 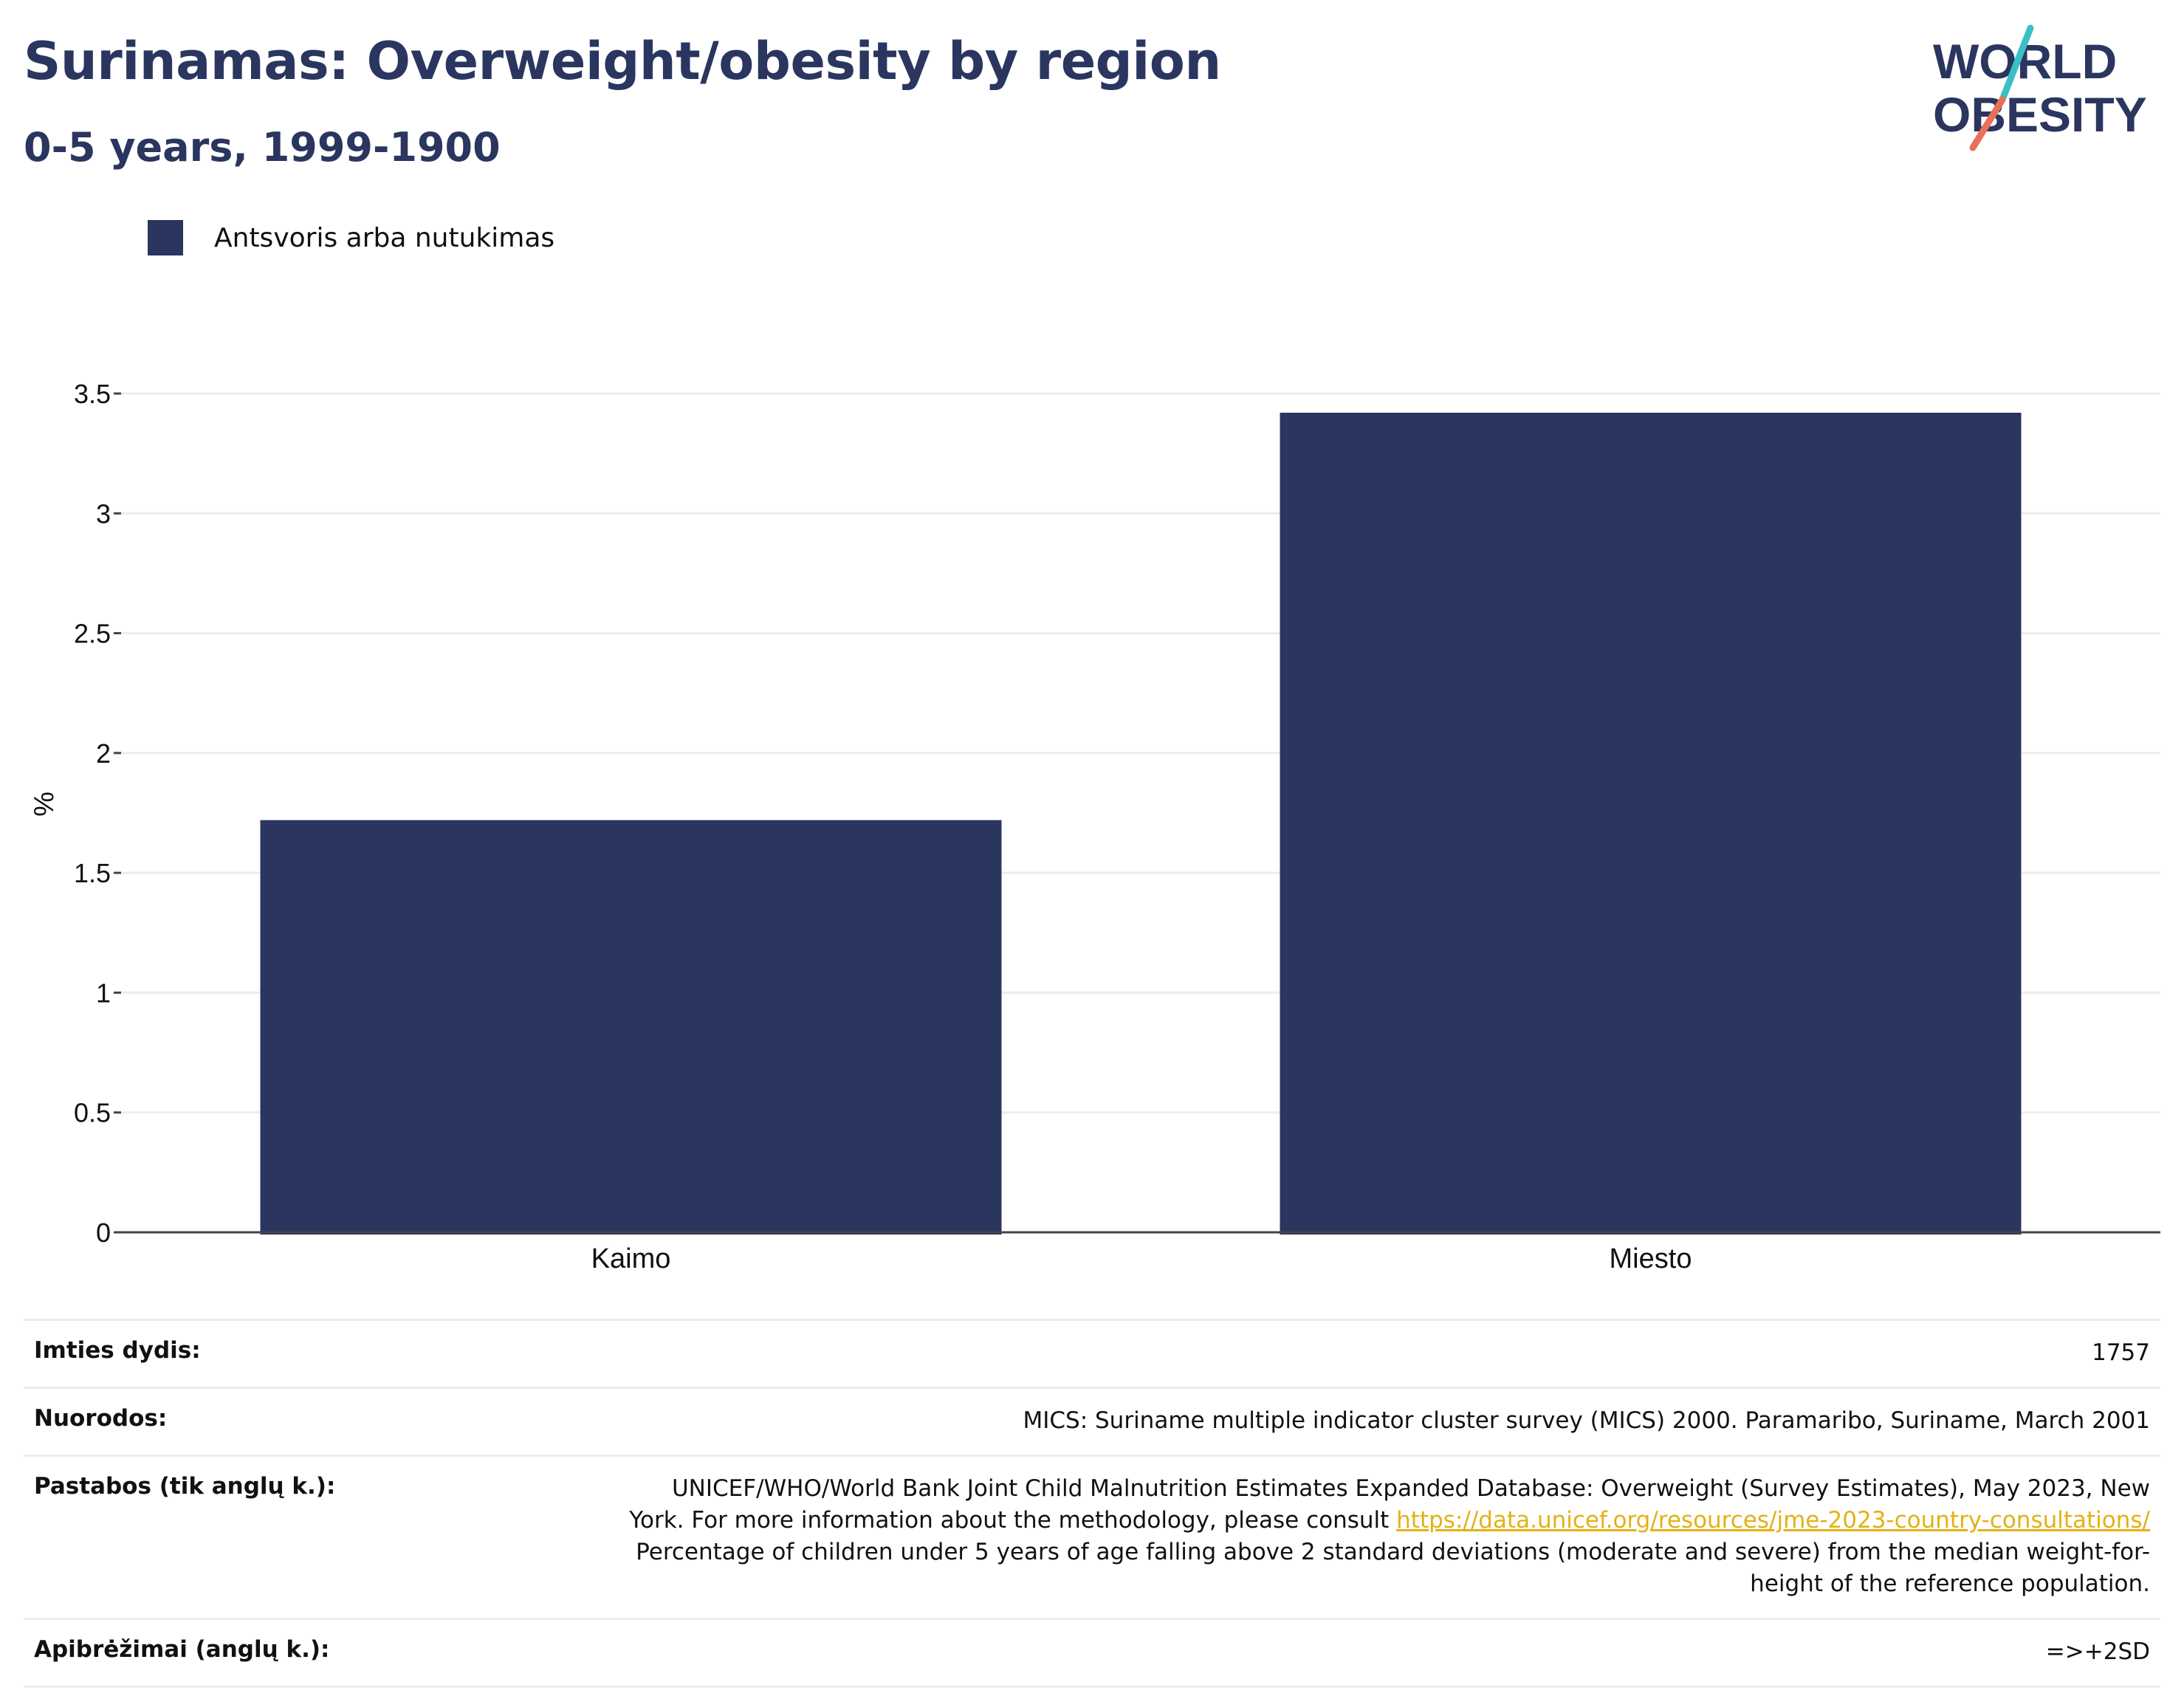 I want to click on x-tick-label: Miesto, so click(x=1651, y=1258).